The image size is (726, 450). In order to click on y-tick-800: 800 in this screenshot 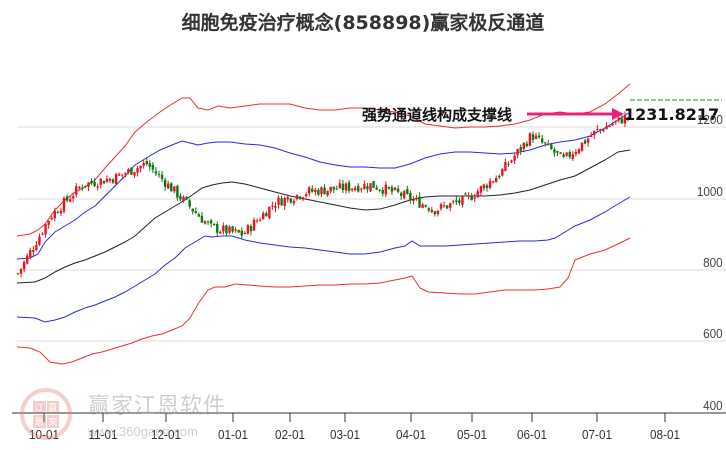, I will do `click(713, 262)`.